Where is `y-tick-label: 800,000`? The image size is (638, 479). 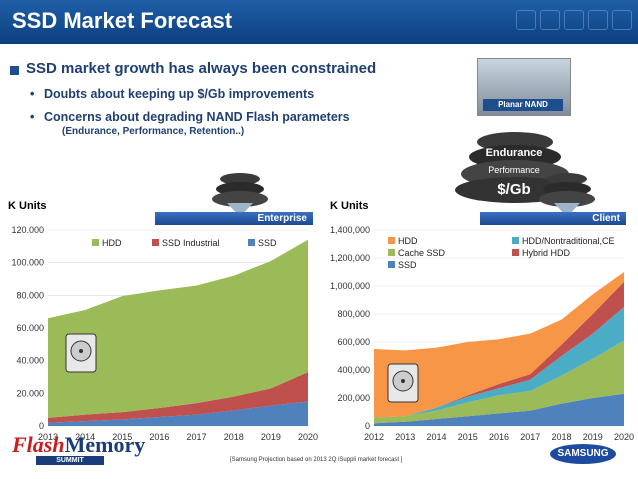
y-tick-label: 800,000 is located at coordinates (353, 314).